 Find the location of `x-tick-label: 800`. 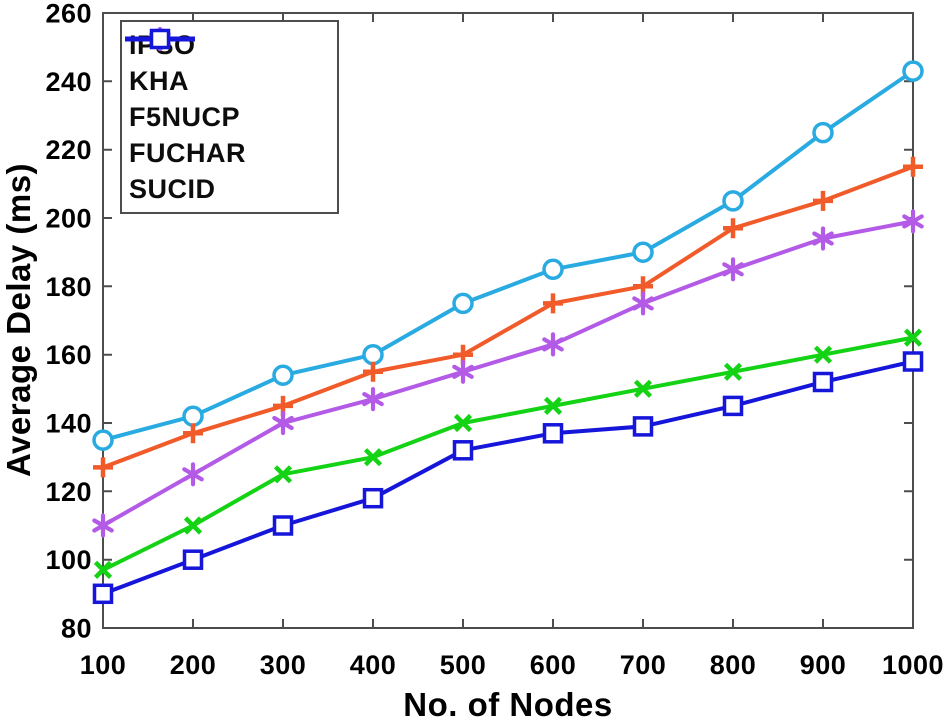

x-tick-label: 800 is located at coordinates (733, 665).